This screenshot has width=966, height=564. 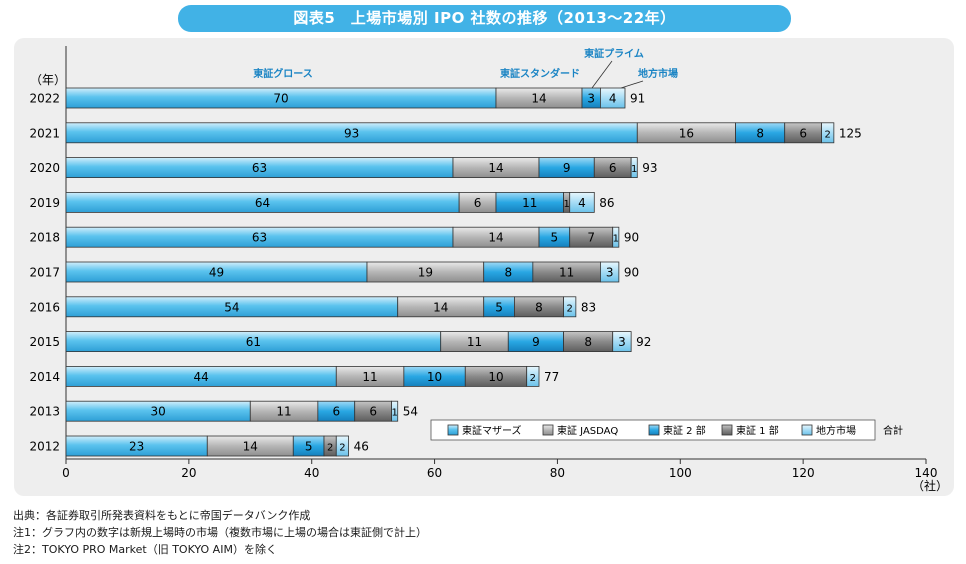 What do you see at coordinates (66, 473) in the screenshot?
I see `x-tick-label: 0` at bounding box center [66, 473].